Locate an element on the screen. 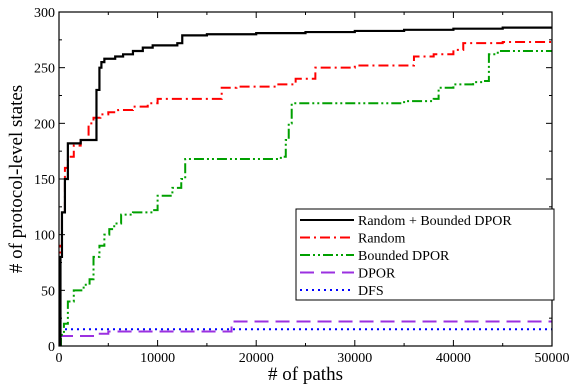  x-tick-label: 30000 is located at coordinates (354, 358).